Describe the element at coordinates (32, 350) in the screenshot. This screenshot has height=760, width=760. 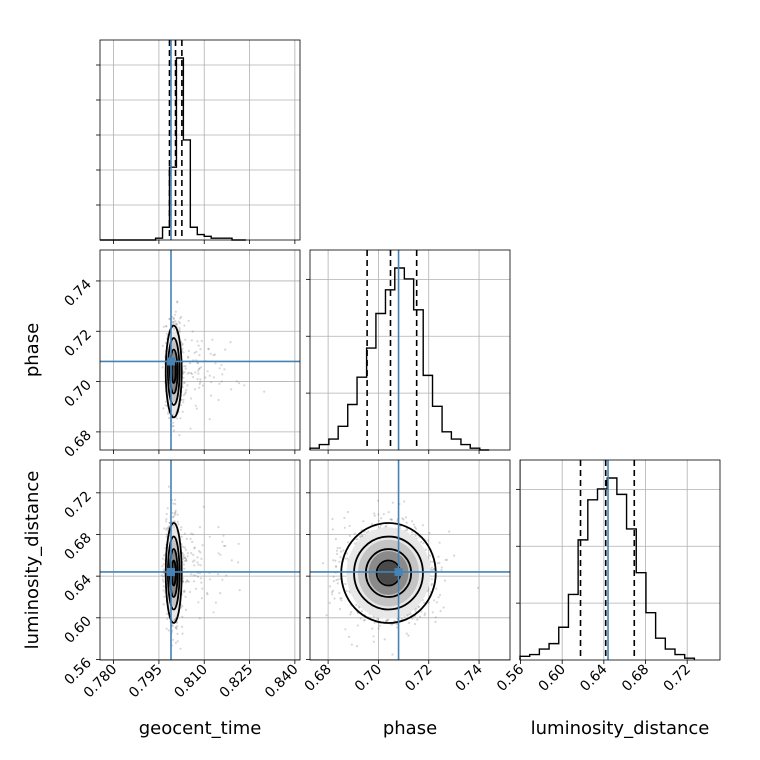
I see `y-axis-label-phase: phase` at that location.